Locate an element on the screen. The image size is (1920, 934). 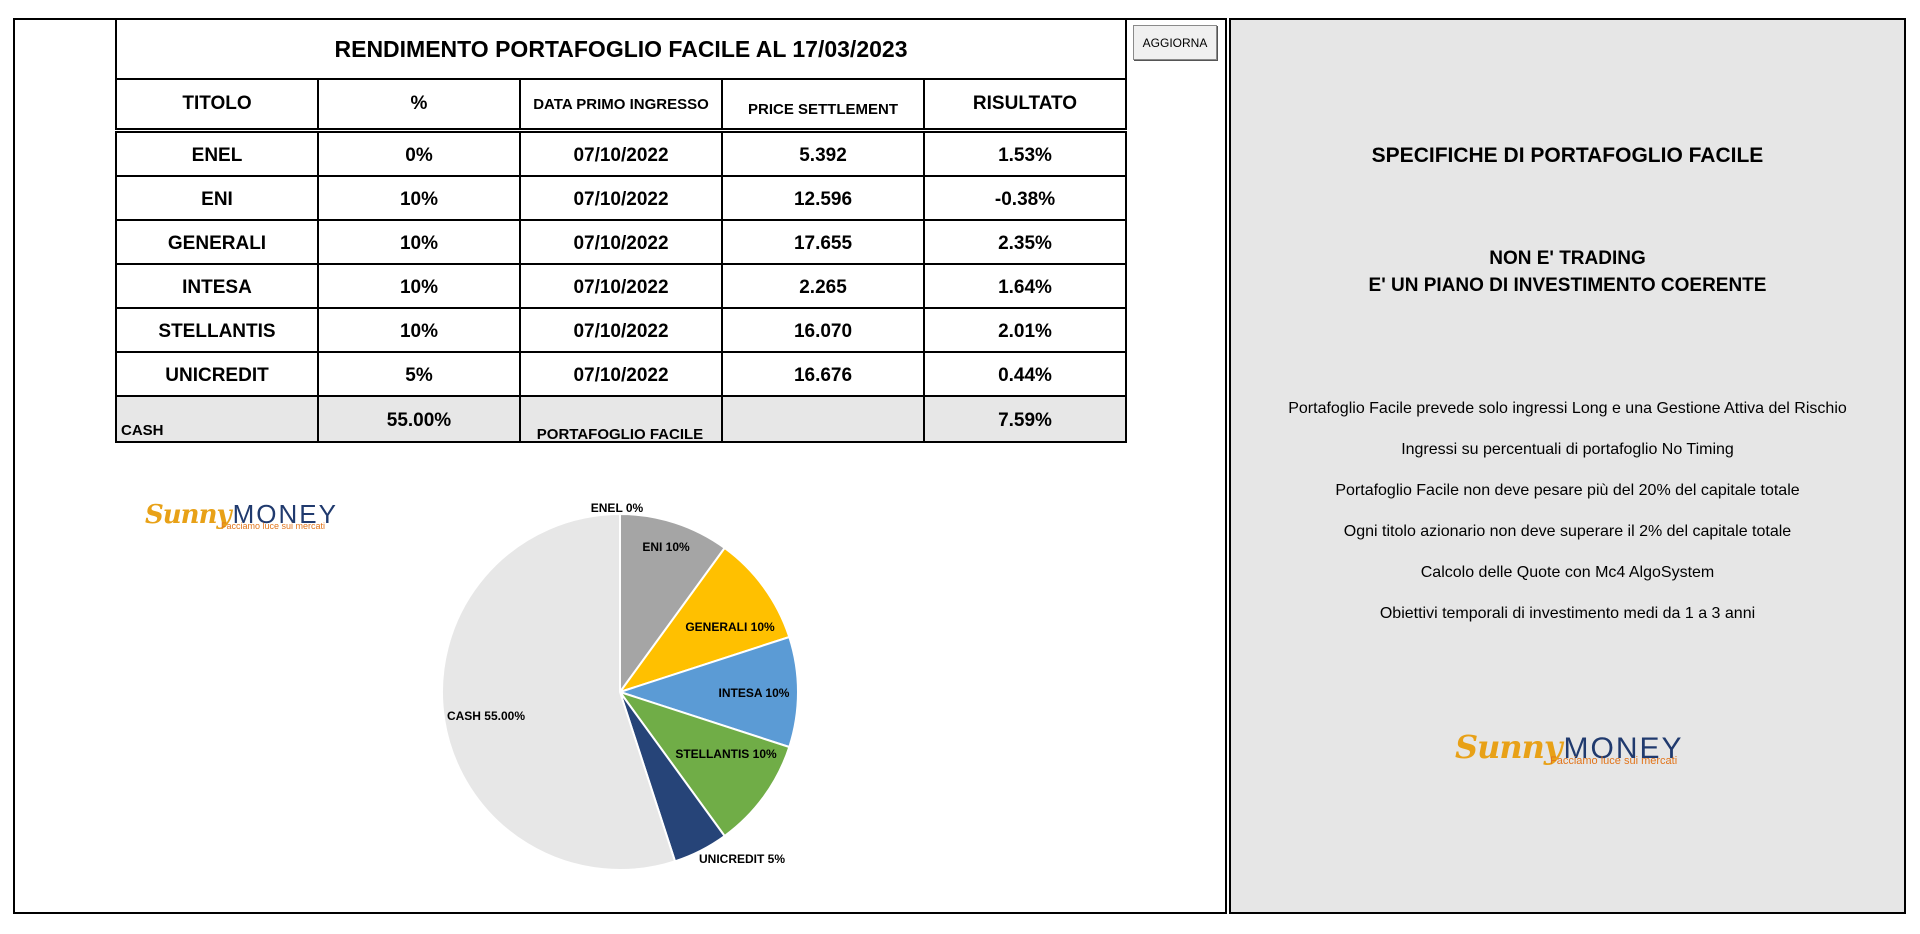
cell-titolo: STELLANTIS is located at coordinates (217, 330).